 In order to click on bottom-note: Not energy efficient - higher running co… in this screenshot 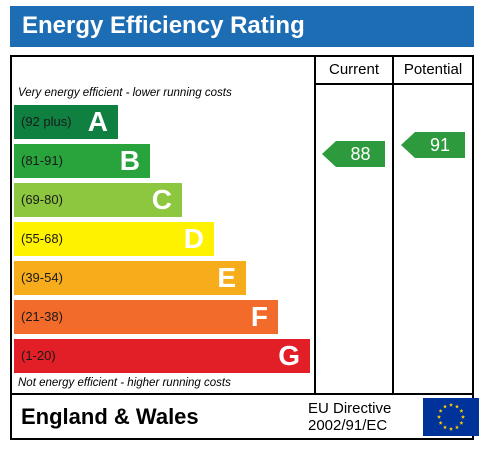, I will do `click(124, 383)`.